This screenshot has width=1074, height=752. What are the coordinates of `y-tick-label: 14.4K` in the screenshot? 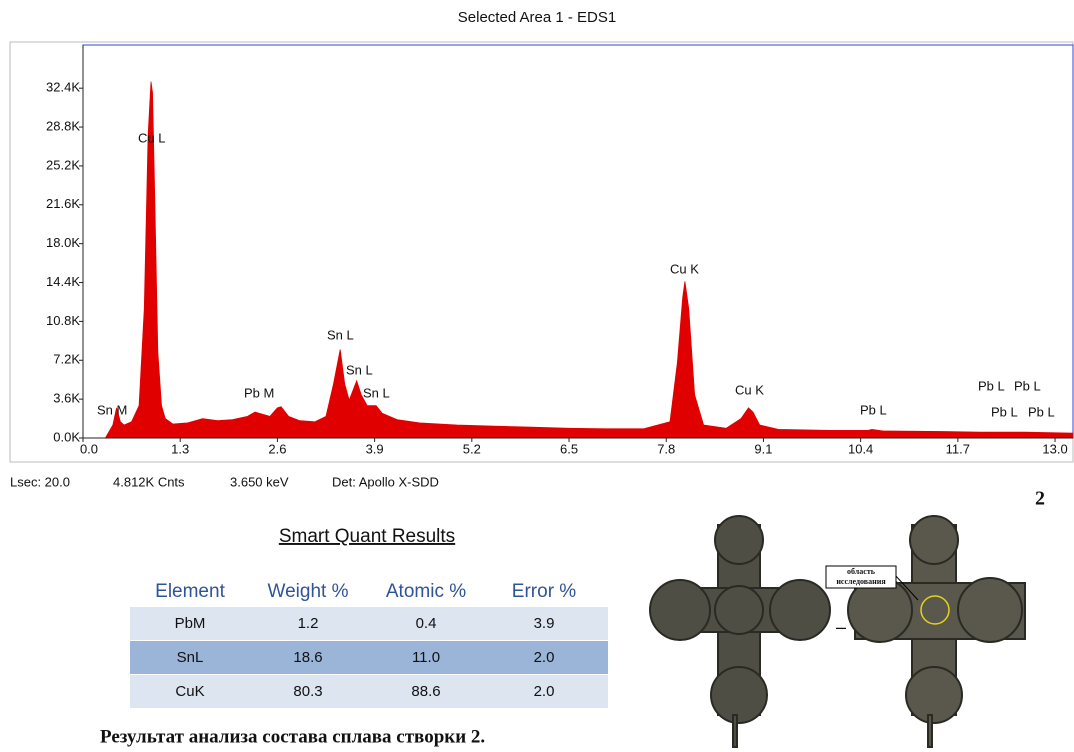 It's located at (63, 281).